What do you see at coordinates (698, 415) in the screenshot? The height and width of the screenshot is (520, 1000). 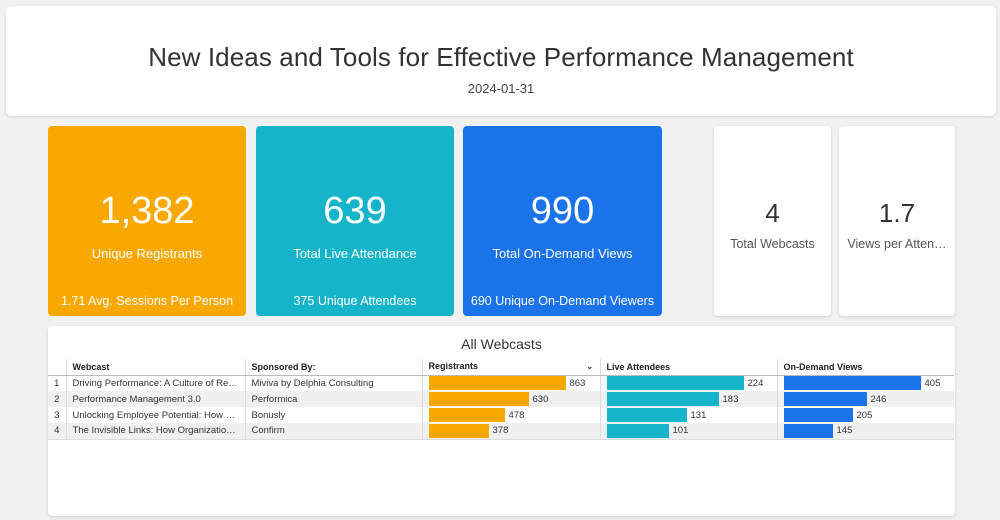 I see `live-value: 131` at bounding box center [698, 415].